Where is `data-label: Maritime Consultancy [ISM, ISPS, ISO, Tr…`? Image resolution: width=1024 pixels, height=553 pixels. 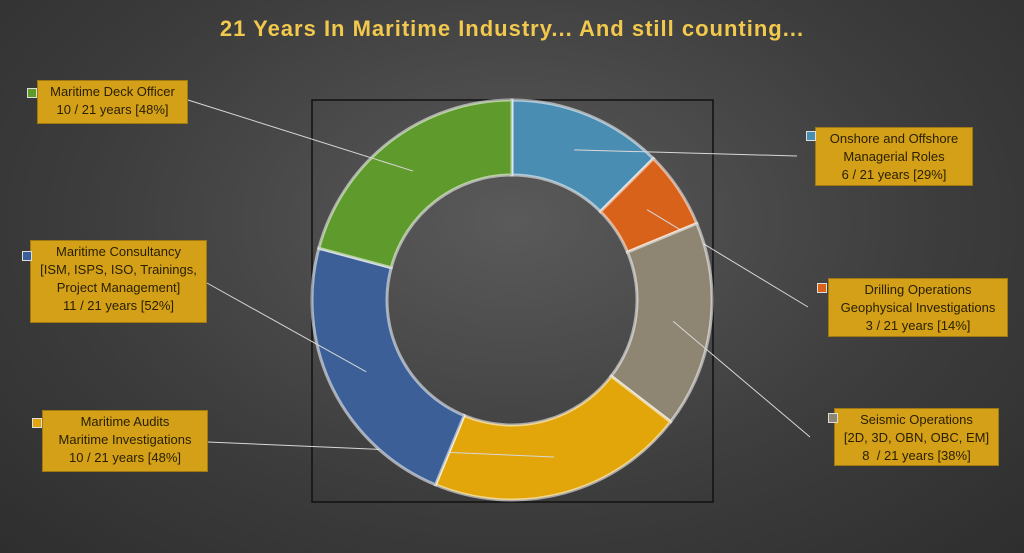
data-label: Maritime Consultancy [ISM, ISPS, ISO, Tr… is located at coordinates (118, 281).